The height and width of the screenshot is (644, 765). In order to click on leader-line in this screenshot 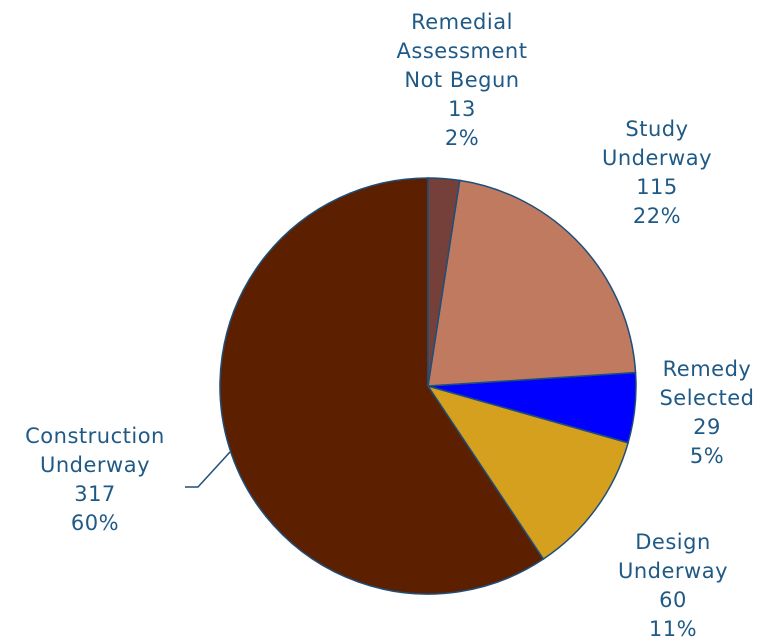, I will do `click(208, 469)`.